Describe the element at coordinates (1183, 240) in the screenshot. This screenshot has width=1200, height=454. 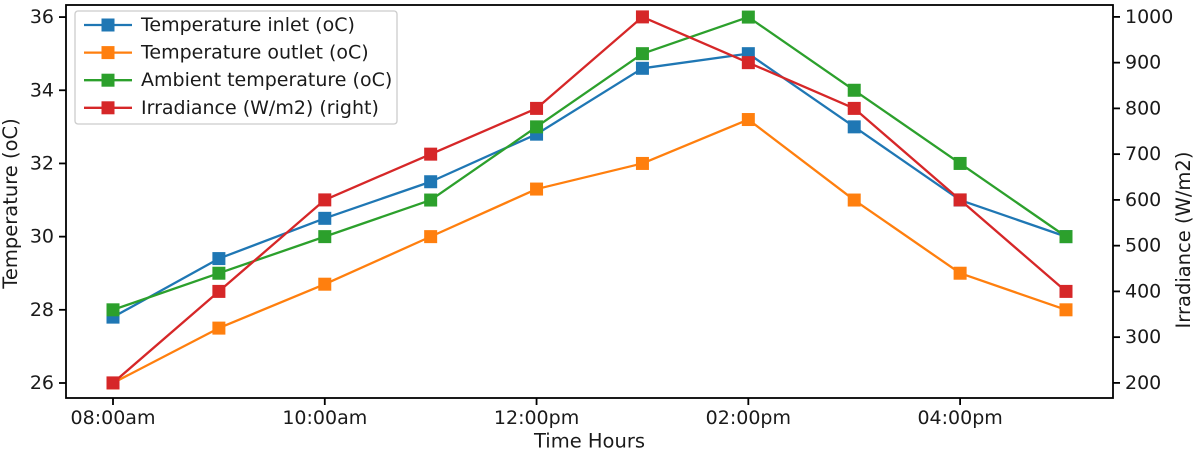
I see `right-axis-title: Irradiance (W/m2)` at that location.